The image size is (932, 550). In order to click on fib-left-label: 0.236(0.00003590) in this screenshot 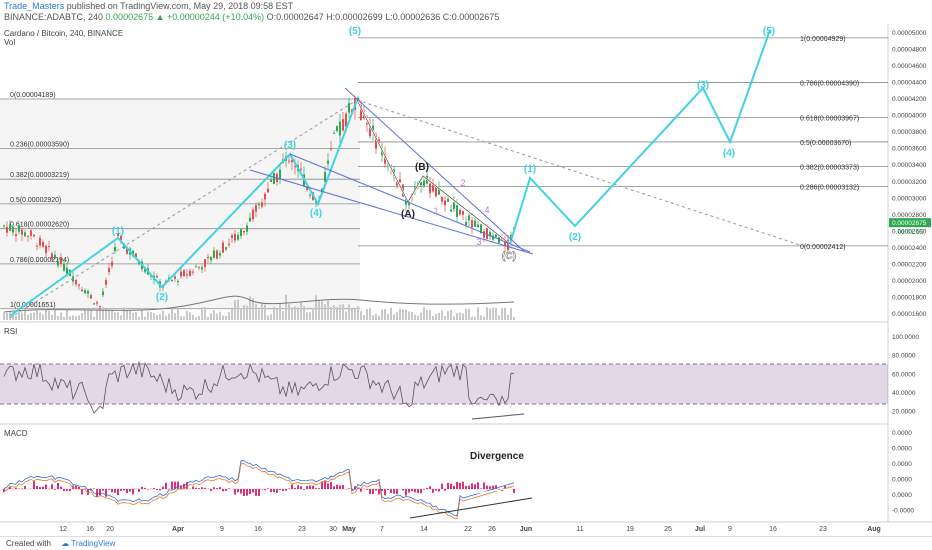, I will do `click(39, 145)`.